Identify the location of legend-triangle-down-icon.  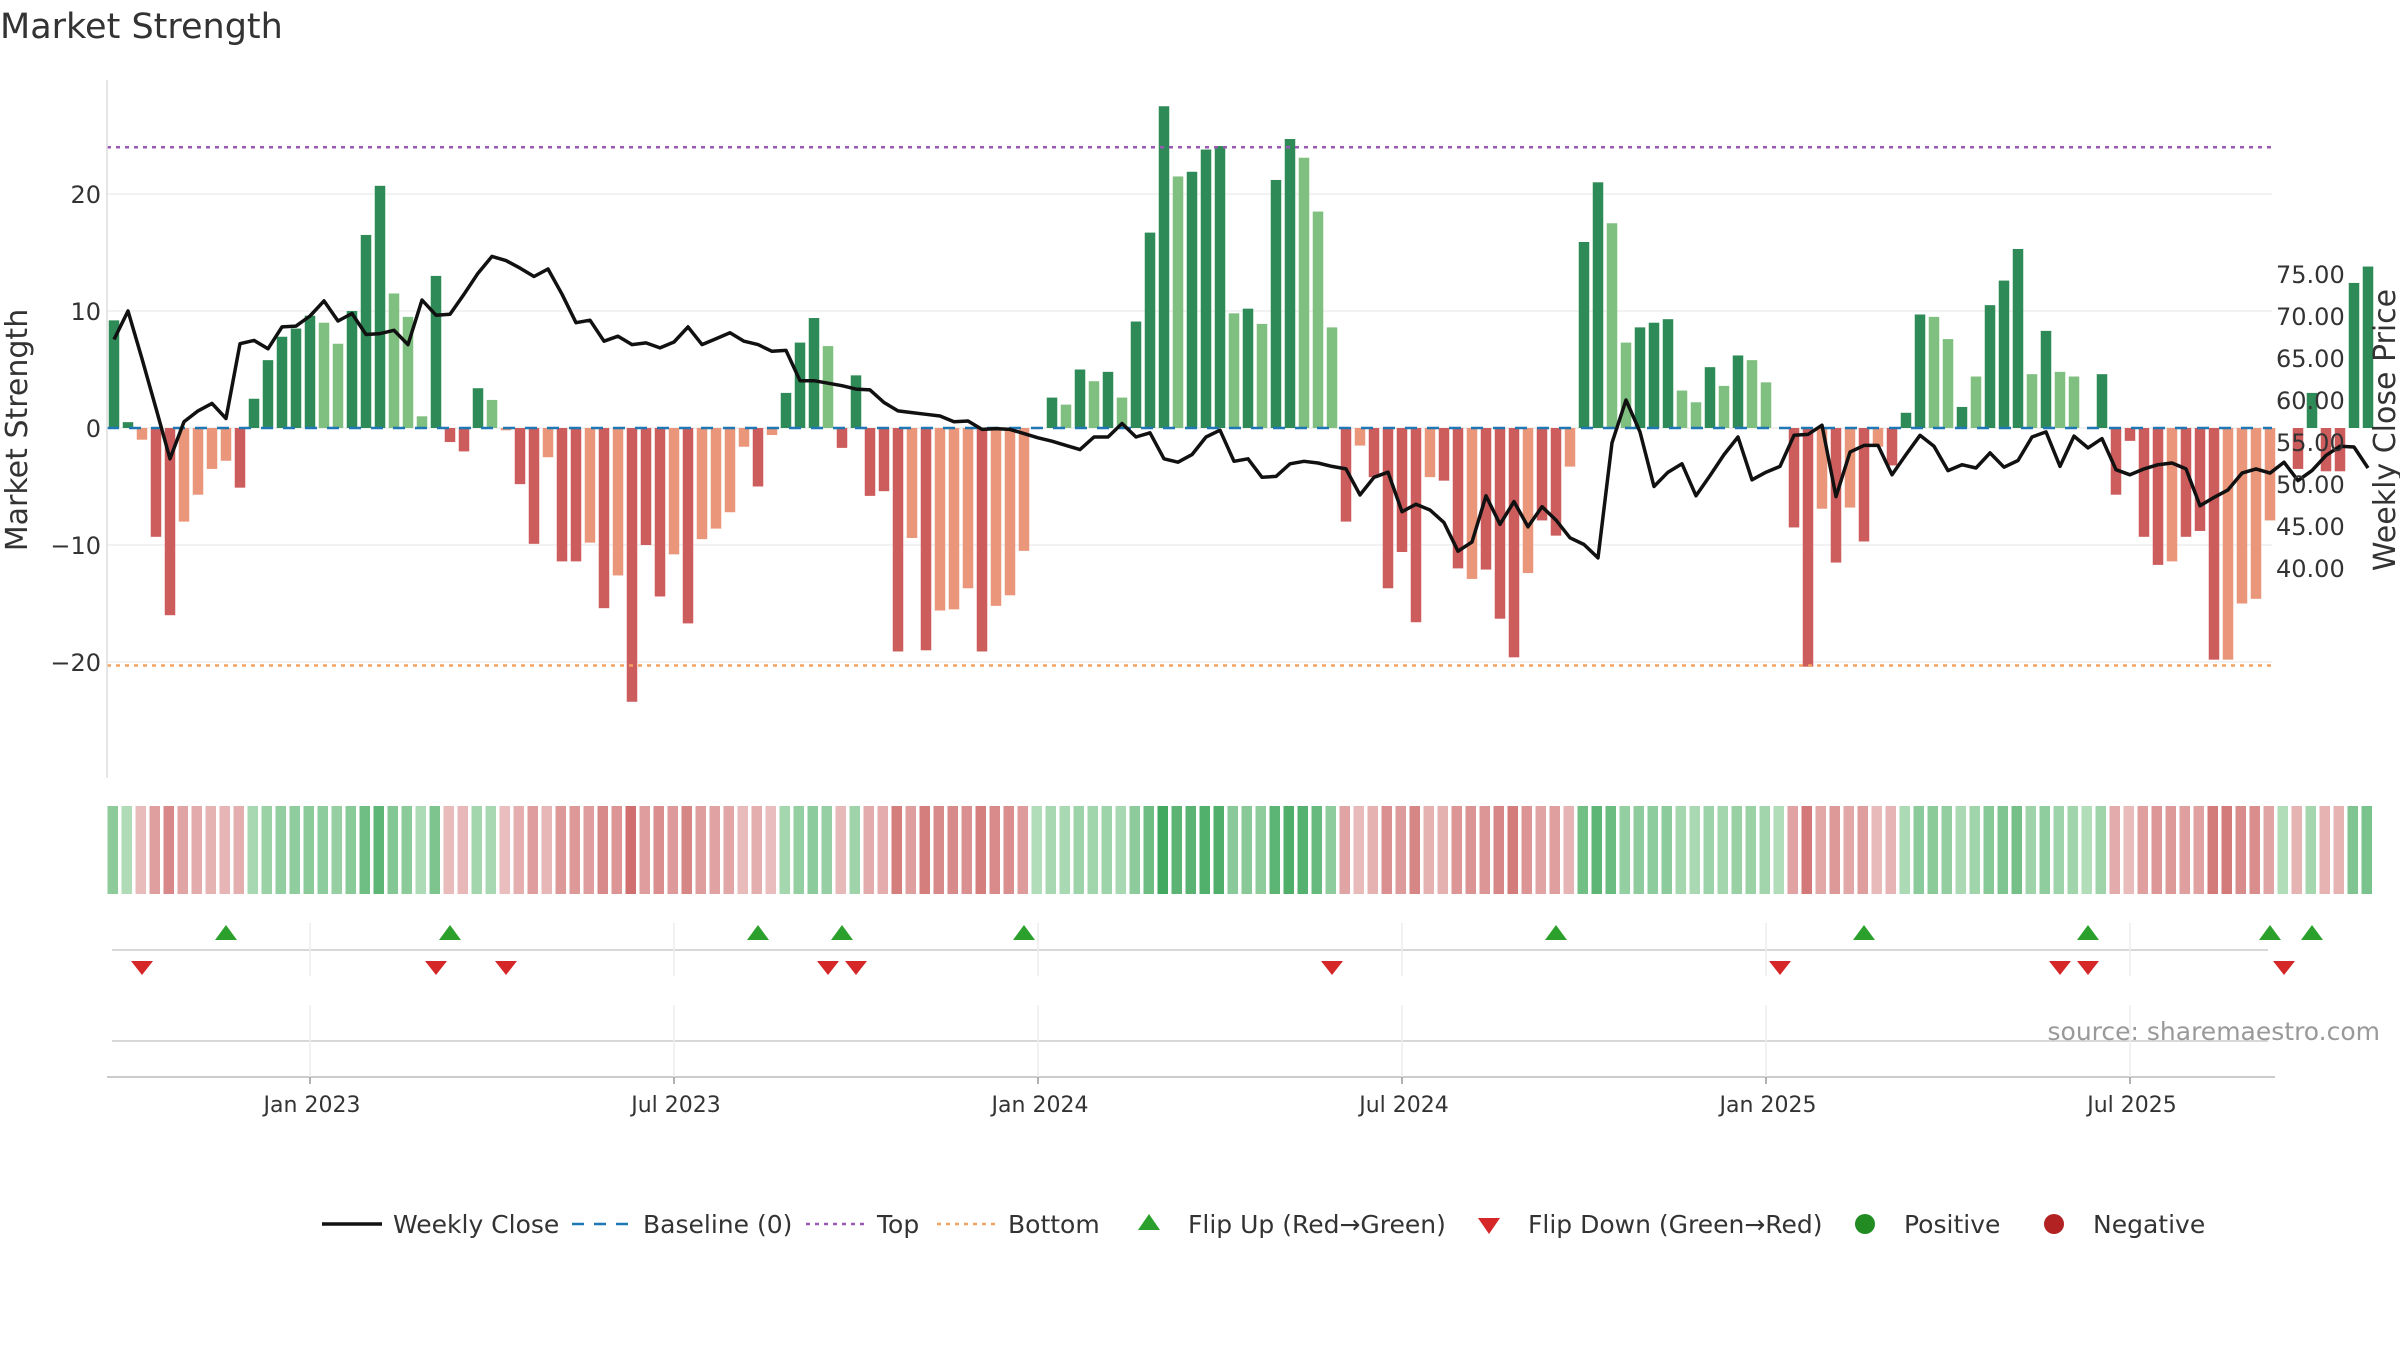
(1489, 1226).